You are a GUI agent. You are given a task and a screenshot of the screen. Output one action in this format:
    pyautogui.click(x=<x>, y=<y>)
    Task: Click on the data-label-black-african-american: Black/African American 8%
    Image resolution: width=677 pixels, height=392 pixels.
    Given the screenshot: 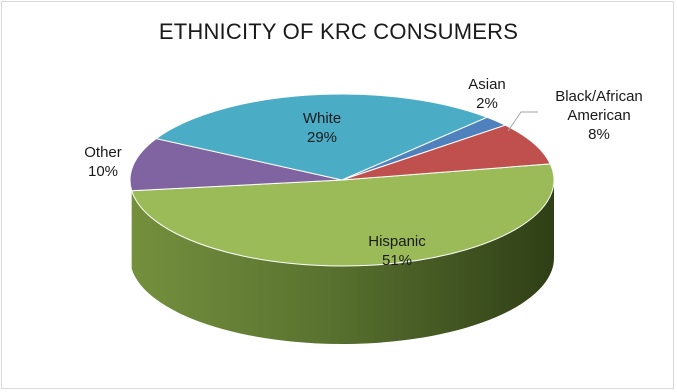 What is the action you would take?
    pyautogui.click(x=599, y=115)
    